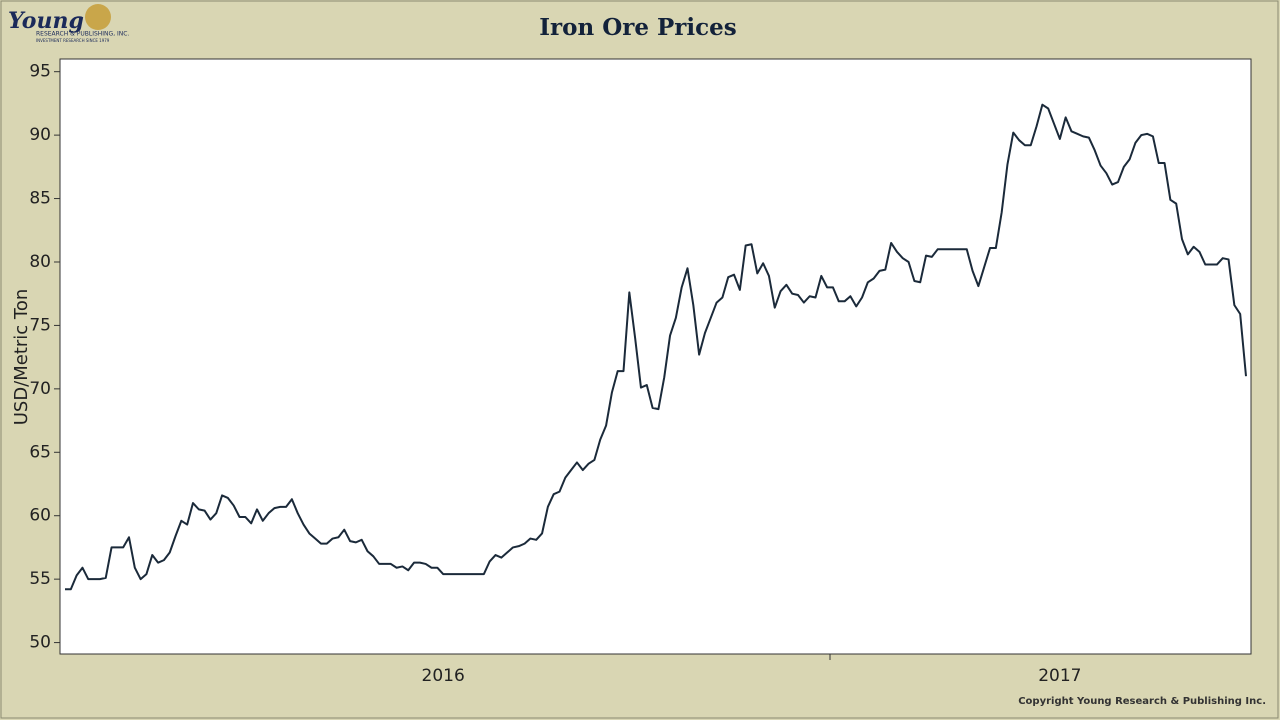 This screenshot has width=1280, height=720. I want to click on y-tick-label: 50, so click(40, 643).